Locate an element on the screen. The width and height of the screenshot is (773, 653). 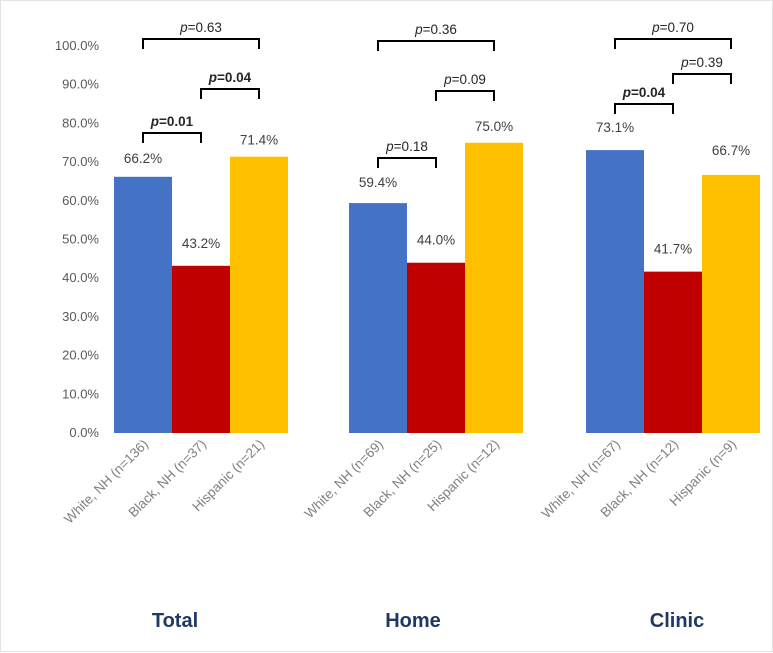
data-label: 66.2% is located at coordinates (143, 158).